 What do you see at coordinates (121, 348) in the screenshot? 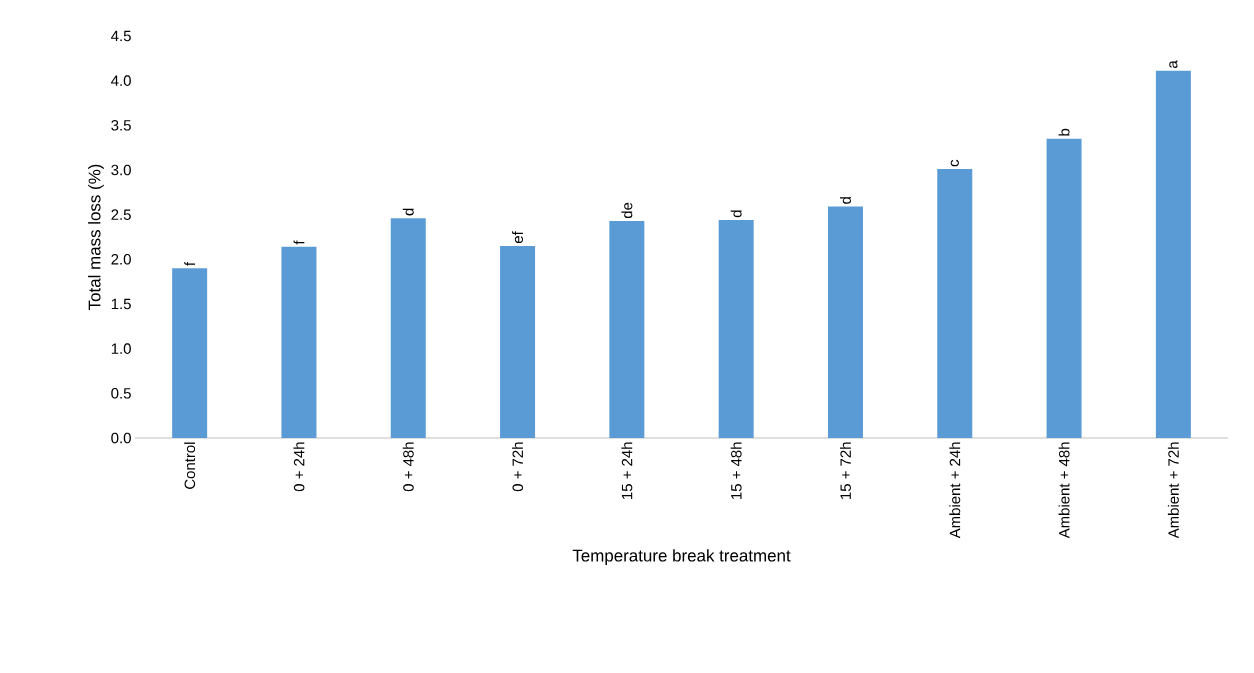
I see `y-tick-label: 1.0` at bounding box center [121, 348].